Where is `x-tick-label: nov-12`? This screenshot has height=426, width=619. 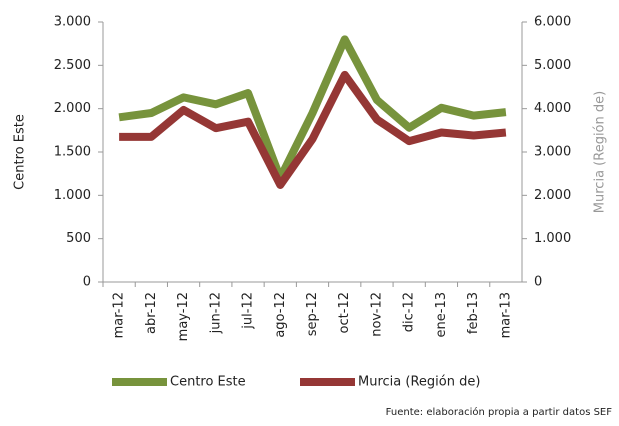
x-tick-label: nov-12 is located at coordinates (376, 314).